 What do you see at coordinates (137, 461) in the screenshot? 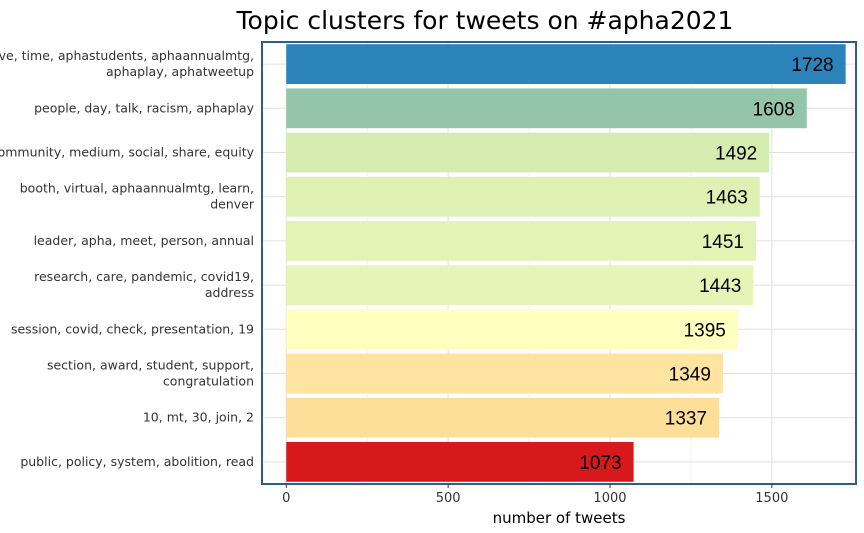
I see `y-tick-label: public, policy, system, abolition, read` at bounding box center [137, 461].